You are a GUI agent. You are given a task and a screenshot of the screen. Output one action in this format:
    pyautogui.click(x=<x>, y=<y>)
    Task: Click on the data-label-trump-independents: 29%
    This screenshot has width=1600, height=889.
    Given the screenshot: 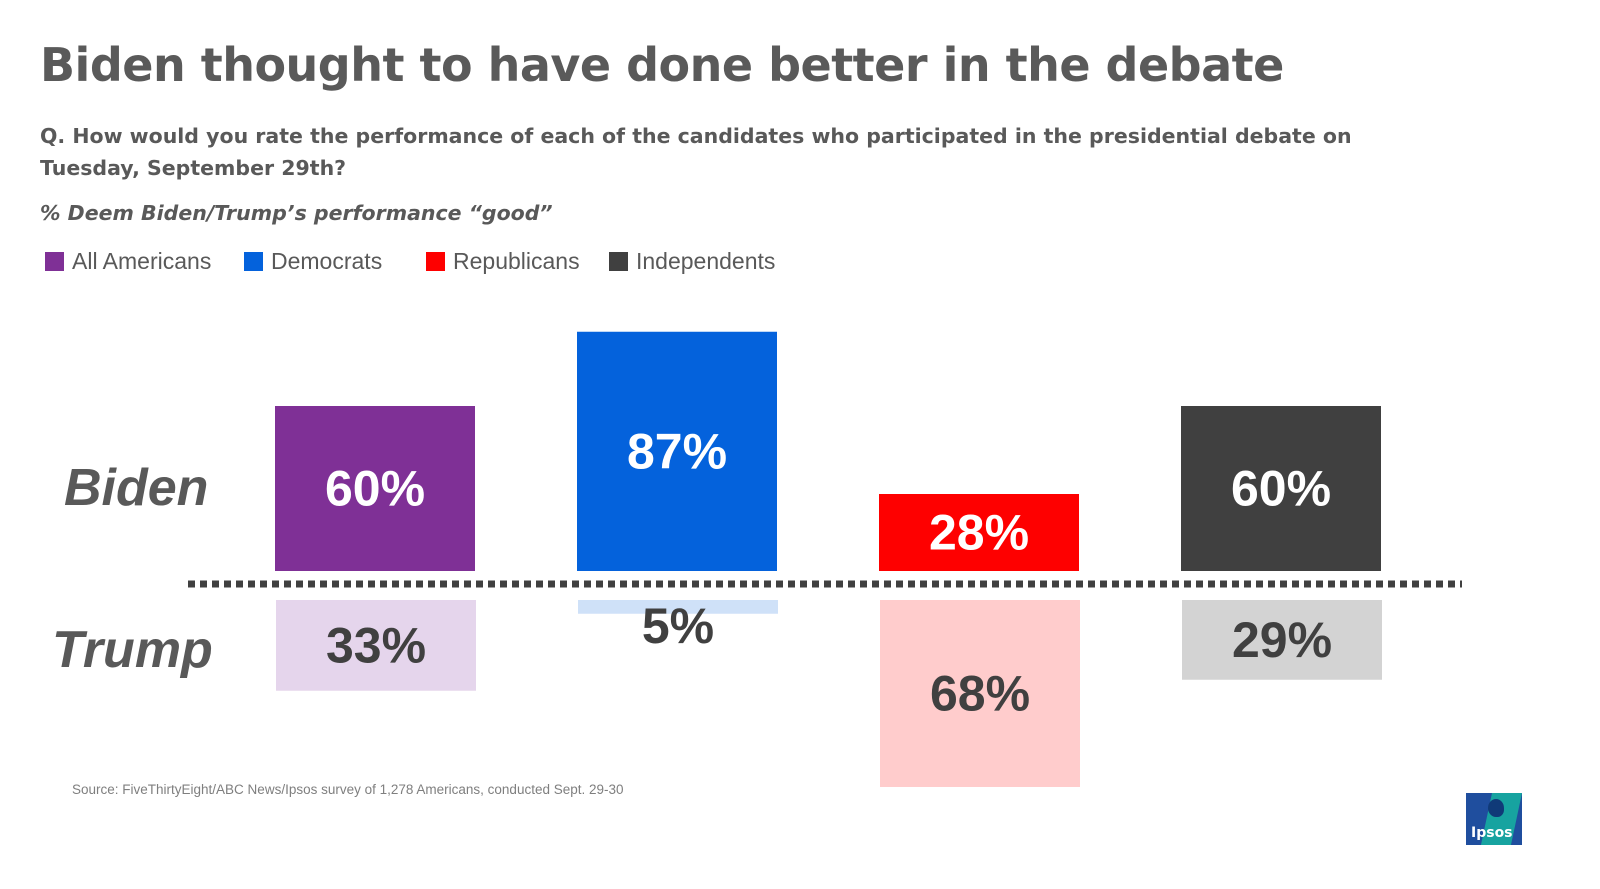 What is the action you would take?
    pyautogui.click(x=1282, y=640)
    